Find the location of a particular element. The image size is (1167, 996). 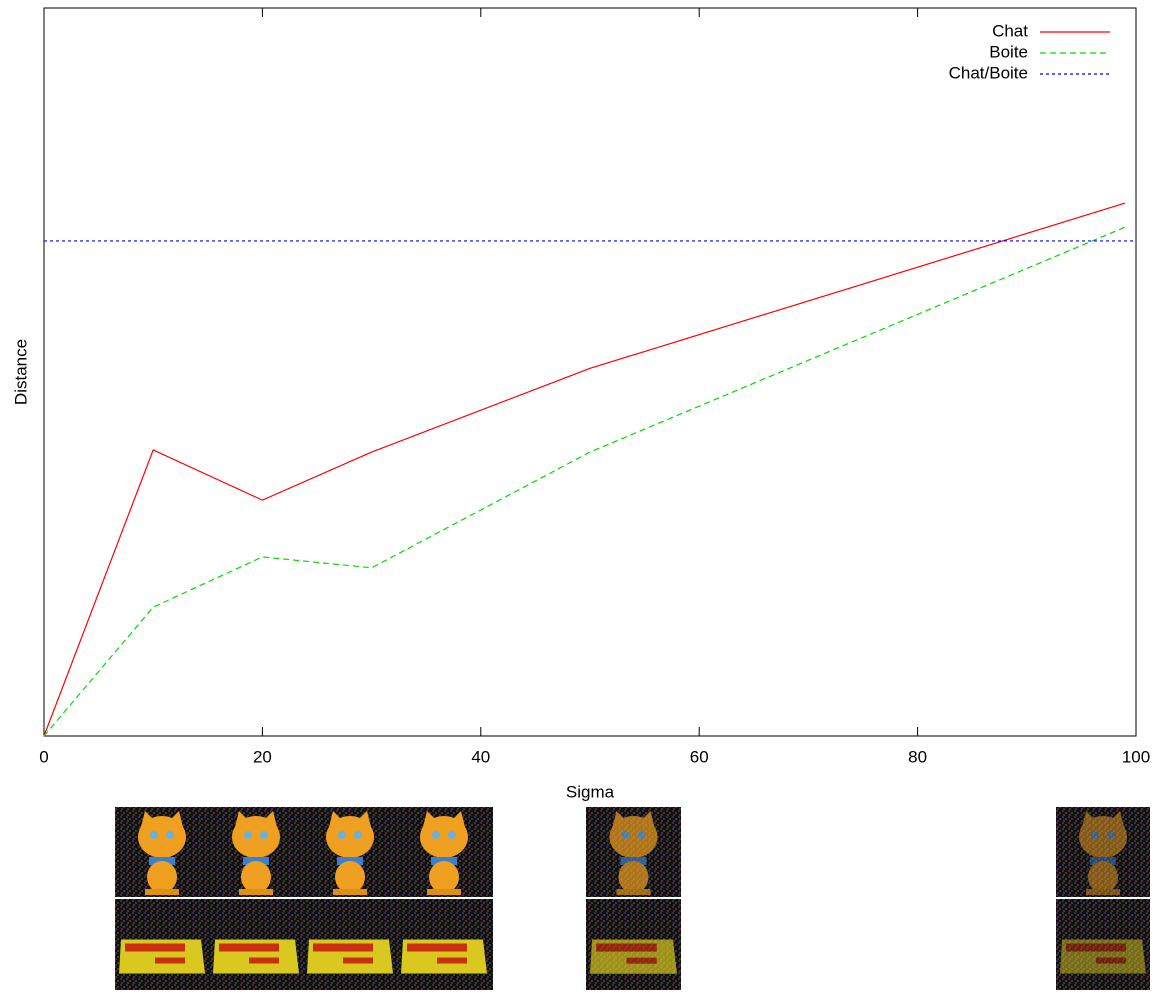

y-axis-label: Distance is located at coordinates (20, 372).